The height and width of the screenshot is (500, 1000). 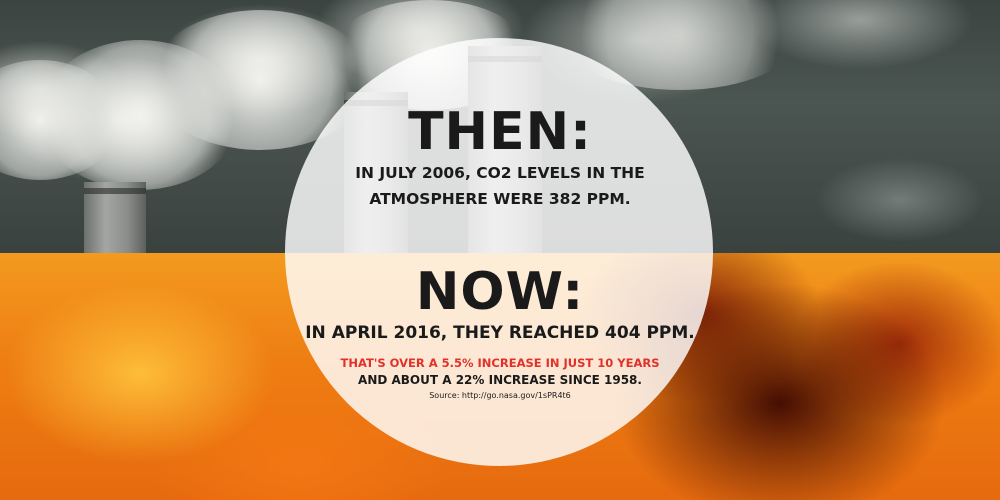 What do you see at coordinates (500, 333) in the screenshot?
I see `now-text-line: IN APRIL 2016, THEY REACHED 404 PPM.` at bounding box center [500, 333].